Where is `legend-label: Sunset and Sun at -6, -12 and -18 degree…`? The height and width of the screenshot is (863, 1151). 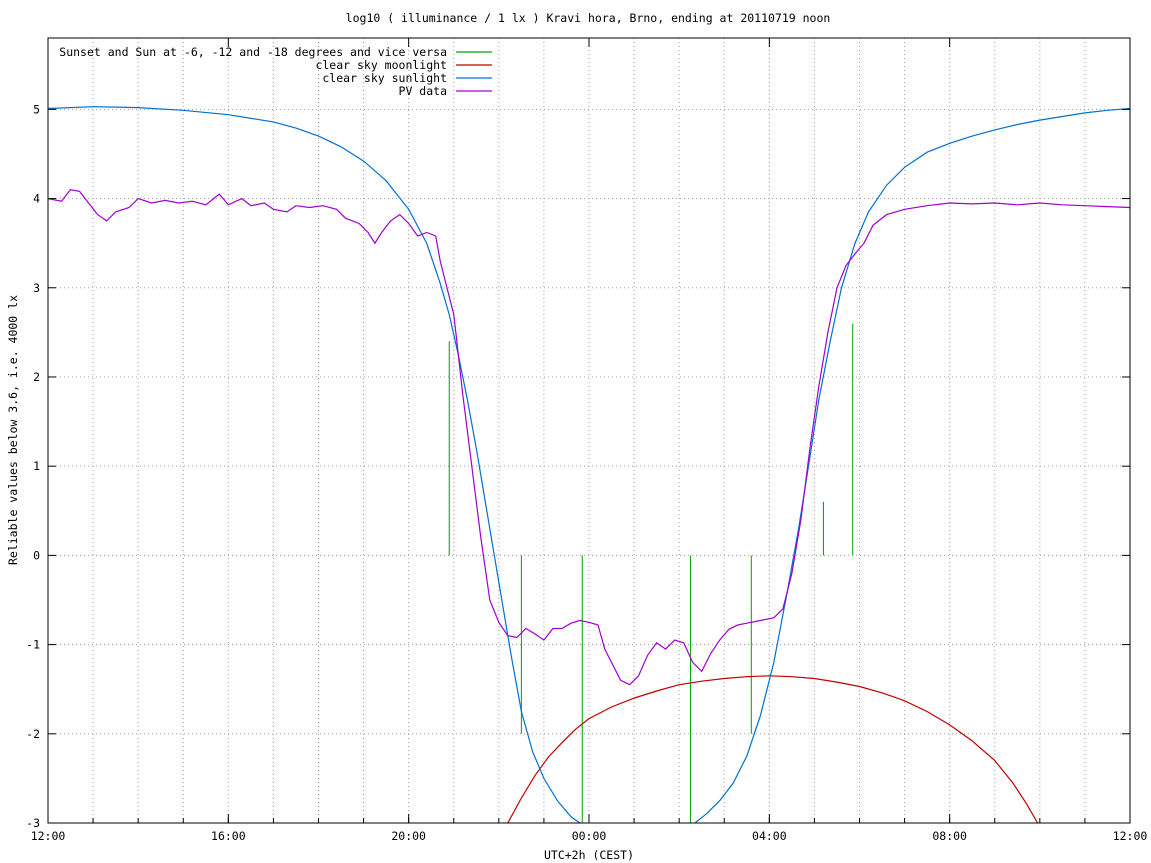 legend-label: Sunset and Sun at -6, -12 and -18 degree… is located at coordinates (253, 52).